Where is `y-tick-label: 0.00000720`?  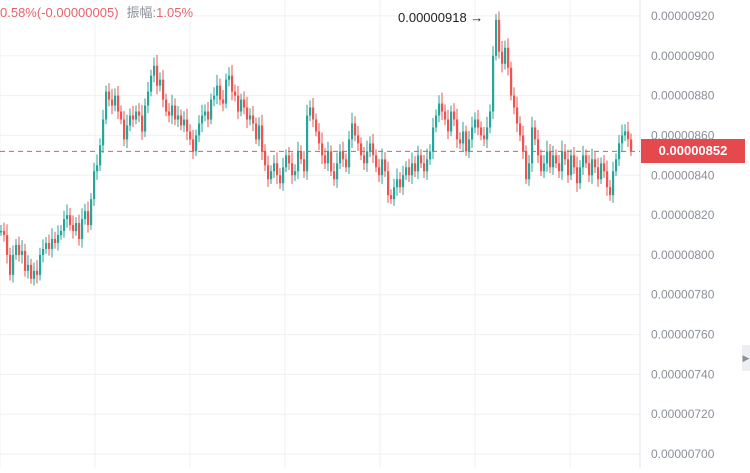 y-tick-label: 0.00000720 is located at coordinates (683, 414).